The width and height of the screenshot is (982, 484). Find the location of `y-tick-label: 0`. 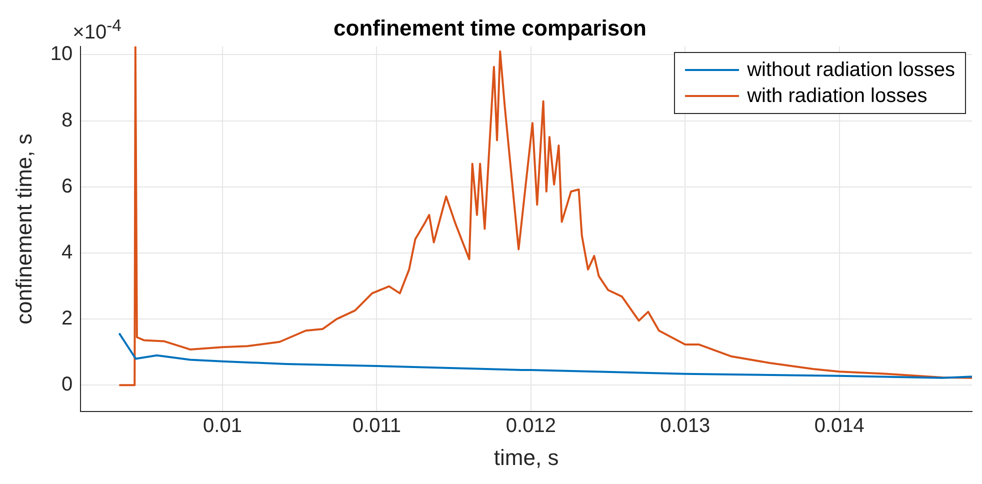

y-tick-label: 0 is located at coordinates (67, 385).